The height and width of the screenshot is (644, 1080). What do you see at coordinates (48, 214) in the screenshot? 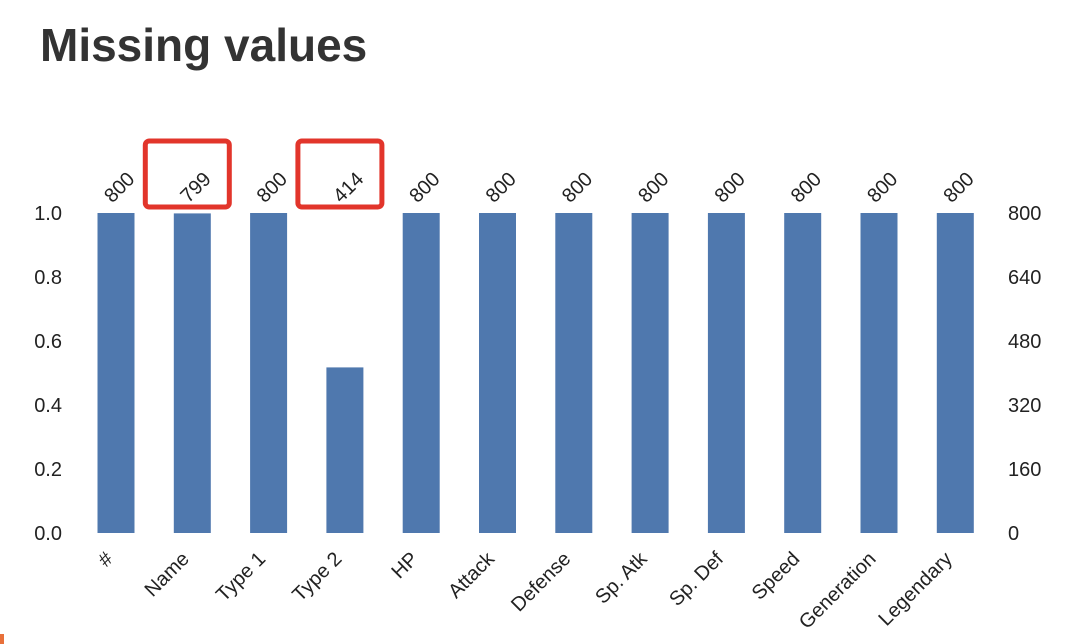
I see `left-tick-label: 1.0` at bounding box center [48, 214].